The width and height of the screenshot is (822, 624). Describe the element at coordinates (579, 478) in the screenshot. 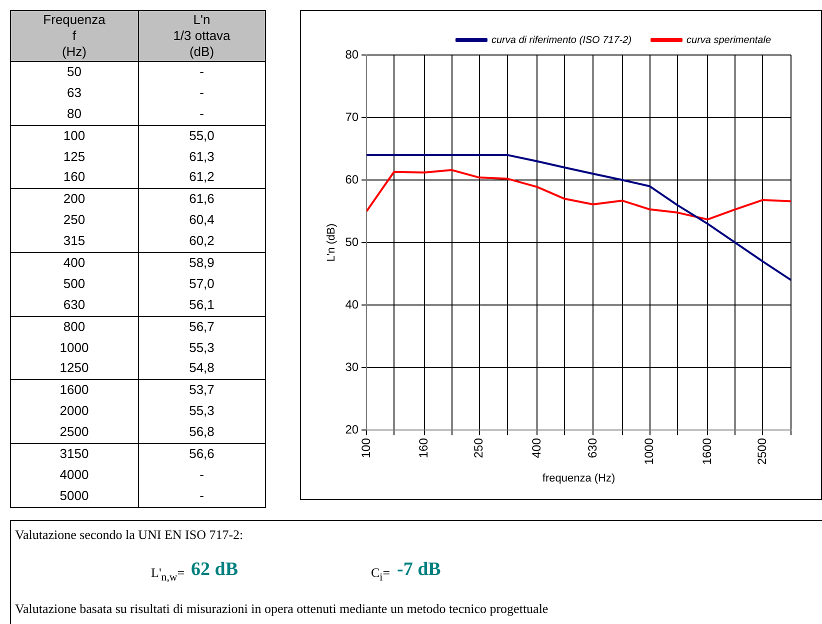

I see `x-axis-title: frequenza (Hz)` at that location.